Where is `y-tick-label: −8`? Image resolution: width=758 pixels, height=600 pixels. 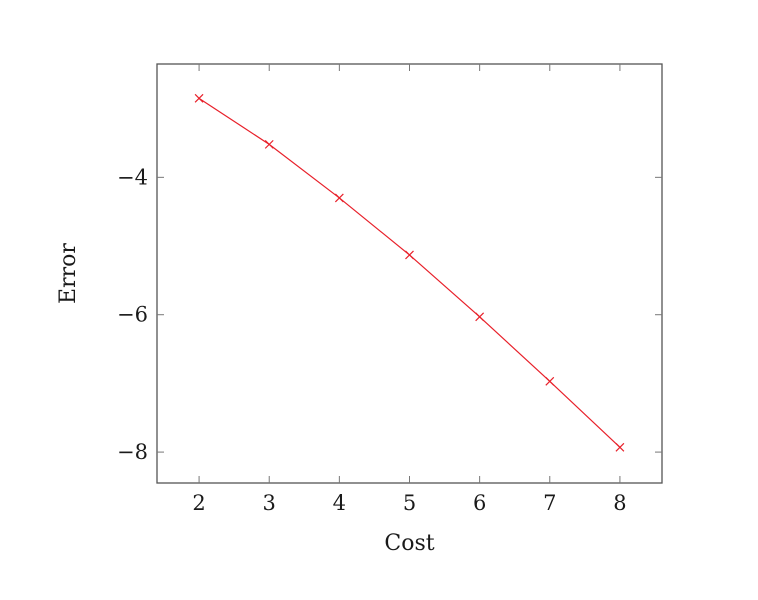 y-tick-label: −8 is located at coordinates (132, 452).